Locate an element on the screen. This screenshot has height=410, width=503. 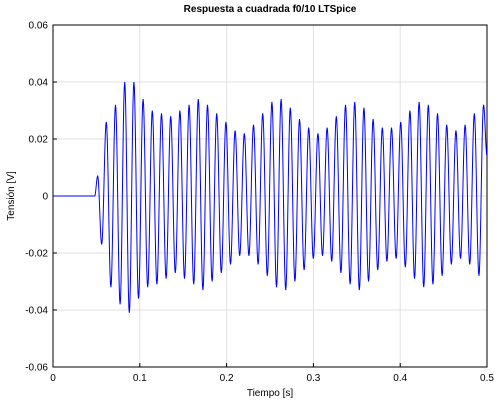
y-tick-label: -0.04 is located at coordinates (36, 311).